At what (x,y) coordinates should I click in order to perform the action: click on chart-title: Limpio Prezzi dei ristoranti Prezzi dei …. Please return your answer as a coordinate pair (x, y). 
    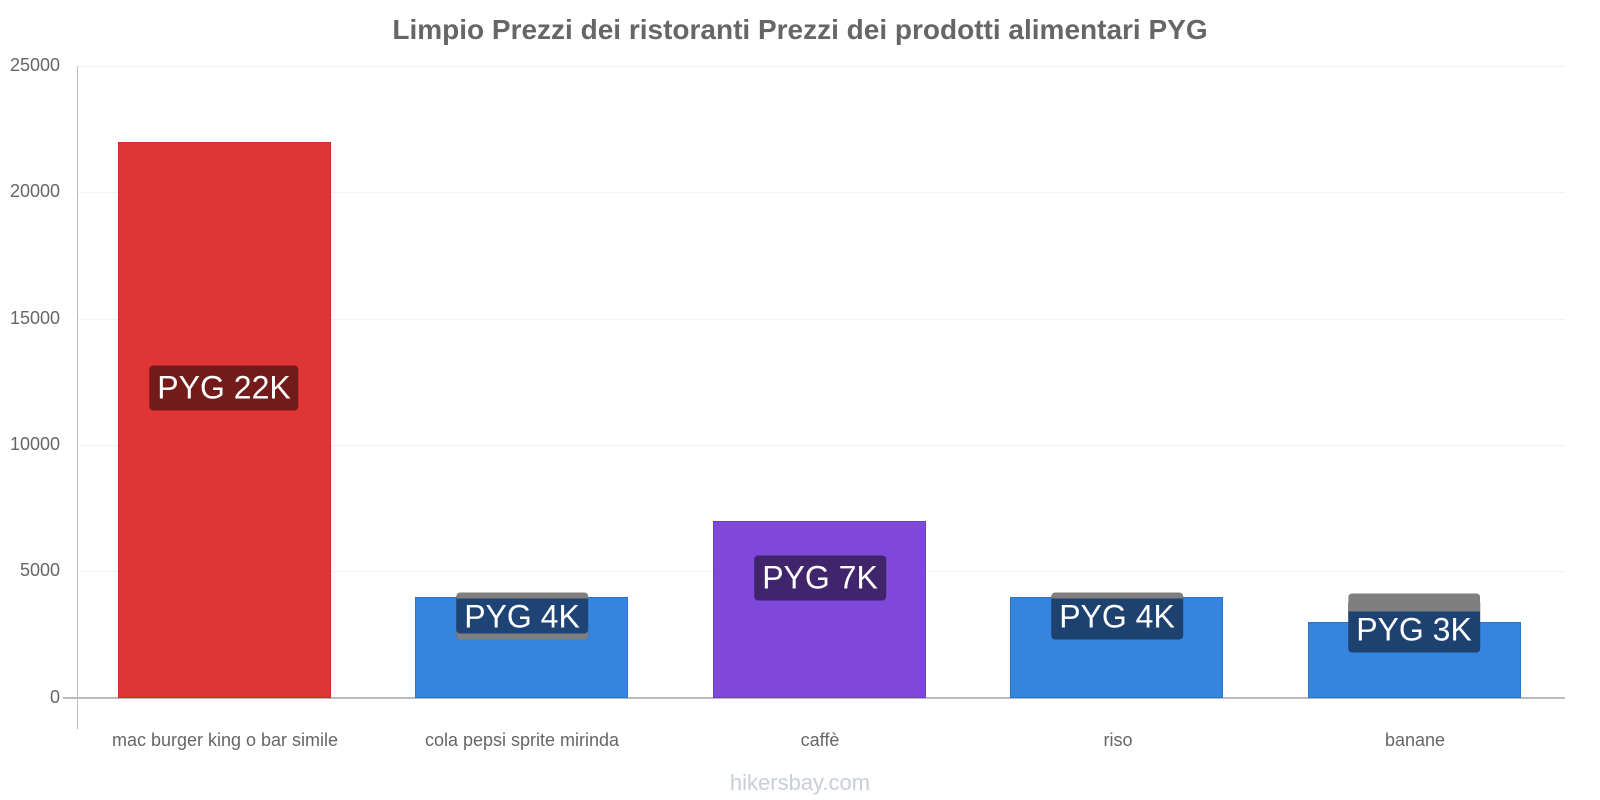
    Looking at the image, I should click on (800, 29).